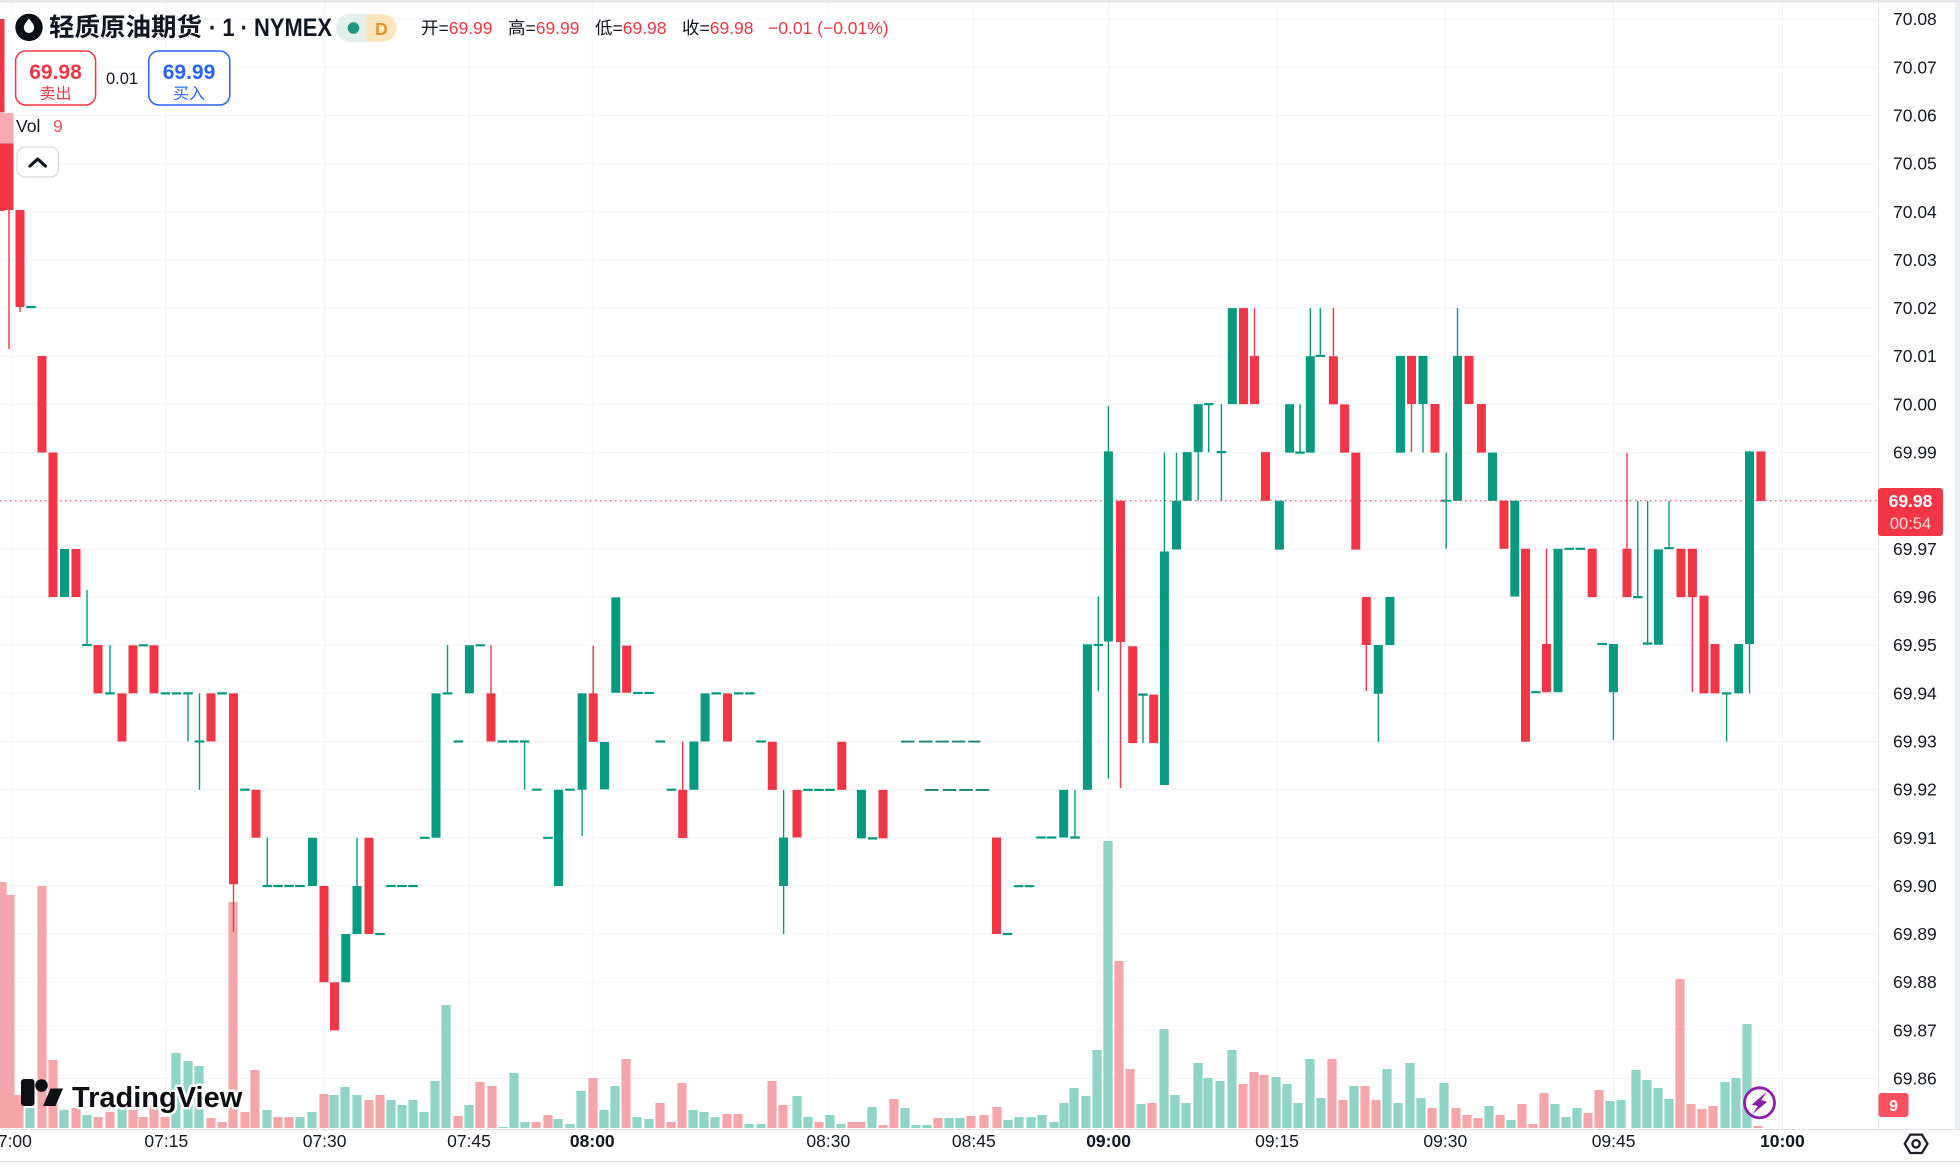 This screenshot has width=1960, height=1170. What do you see at coordinates (270, 28) in the screenshot?
I see `svg-text: · 1 · NYMEX` at bounding box center [270, 28].